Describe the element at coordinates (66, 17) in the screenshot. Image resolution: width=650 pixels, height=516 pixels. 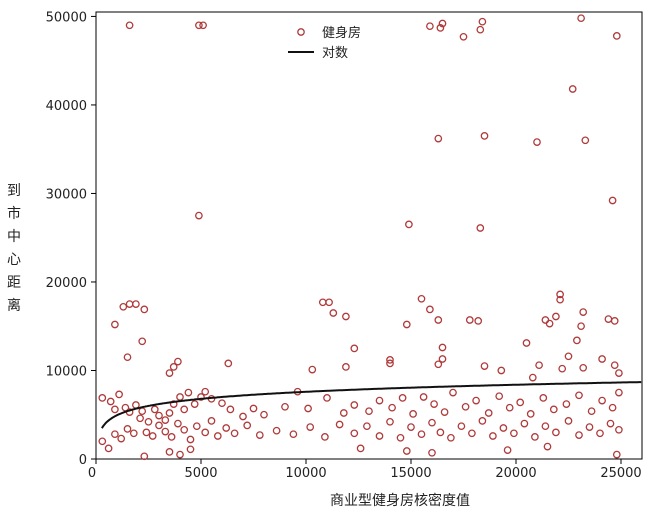
I see `y-tick-label: 50000` at that location.